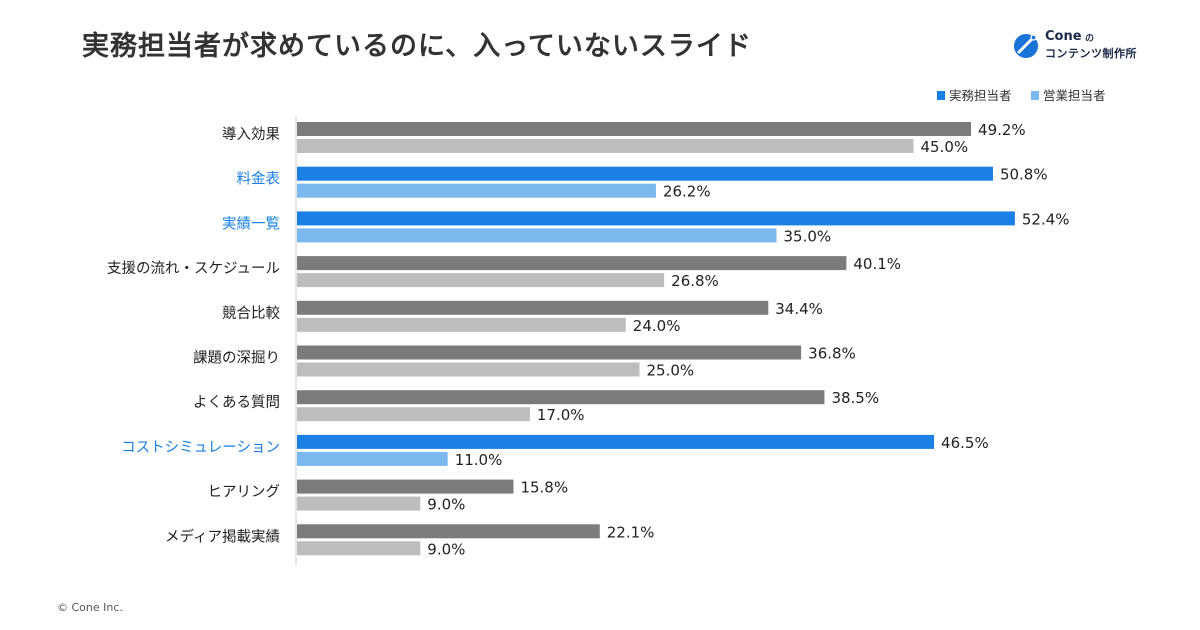 The width and height of the screenshot is (1200, 630). I want to click on page-title: 実務担当者が求めているのに、入っていないスライド, so click(417, 46).